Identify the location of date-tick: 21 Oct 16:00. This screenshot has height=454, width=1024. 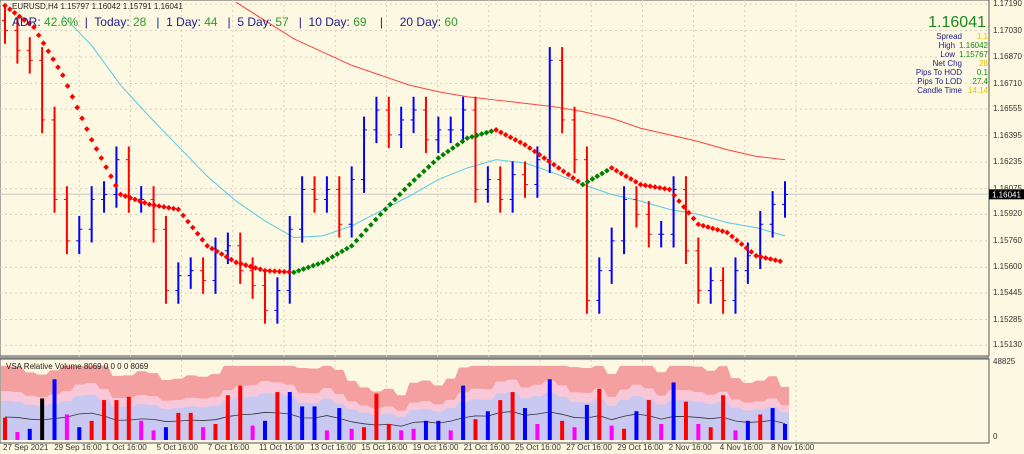
(486, 447).